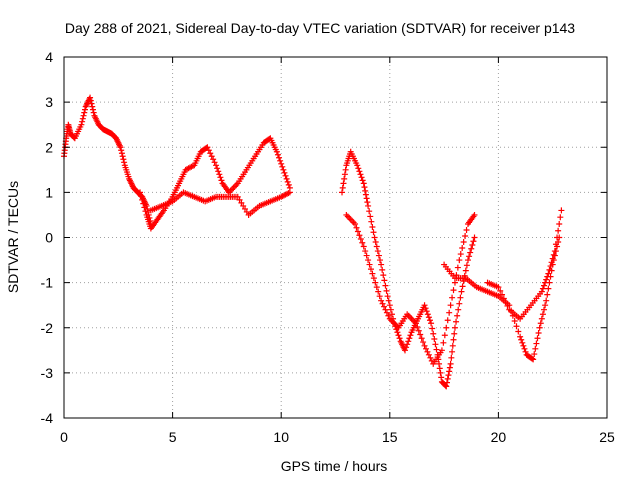 This screenshot has width=640, height=485. I want to click on y-axis-label: SDTVAR / TECUs, so click(13, 237).